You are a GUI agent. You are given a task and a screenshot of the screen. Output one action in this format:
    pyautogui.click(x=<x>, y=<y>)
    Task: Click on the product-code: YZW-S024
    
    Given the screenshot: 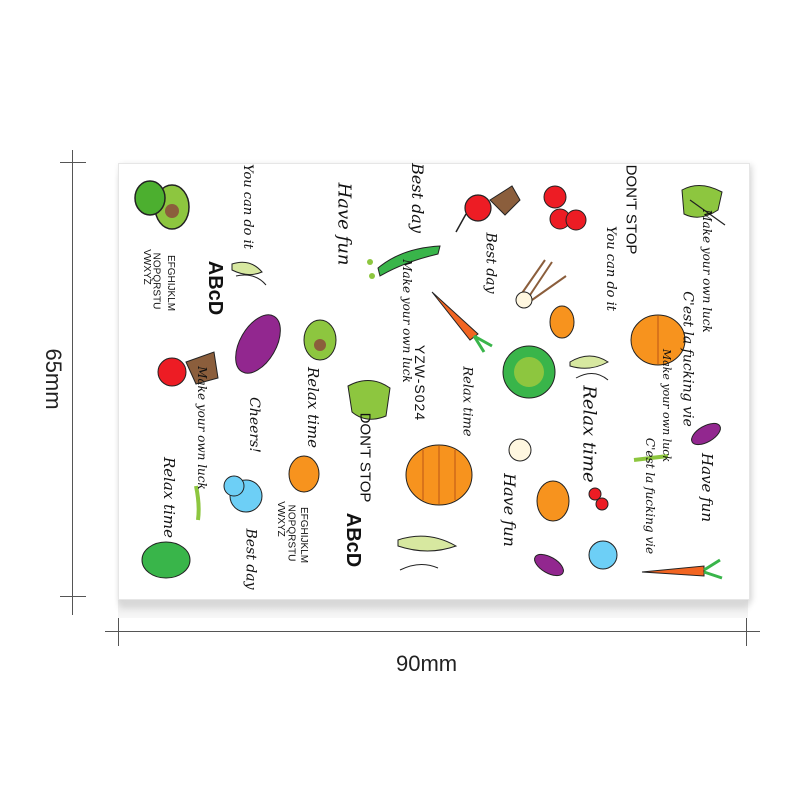 What is the action you would take?
    pyautogui.click(x=420, y=383)
    